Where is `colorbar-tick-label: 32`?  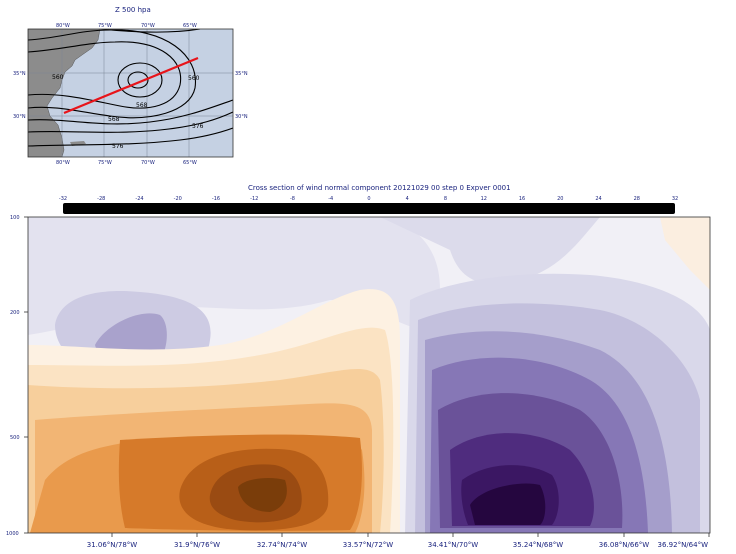
colorbar-tick-label: 32 is located at coordinates (675, 199).